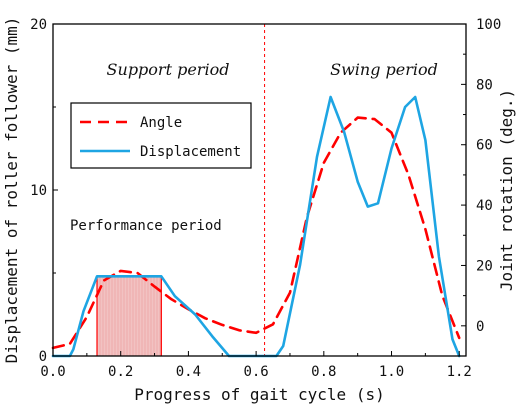  What do you see at coordinates (129, 316) in the screenshot?
I see `performance-shaded-region` at bounding box center [129, 316].